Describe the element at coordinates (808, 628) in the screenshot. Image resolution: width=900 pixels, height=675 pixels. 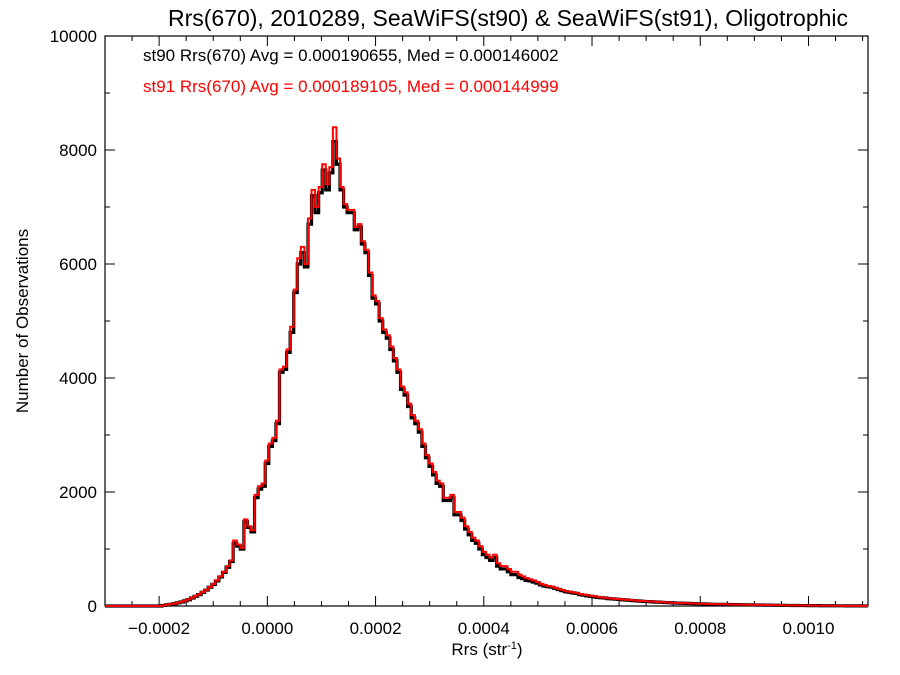
I see `x-tick-label: 0.0010` at that location.